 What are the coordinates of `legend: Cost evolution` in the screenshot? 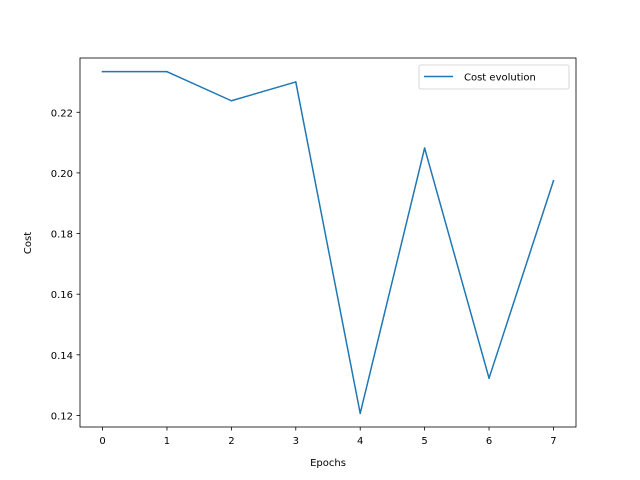 It's located at (494, 77).